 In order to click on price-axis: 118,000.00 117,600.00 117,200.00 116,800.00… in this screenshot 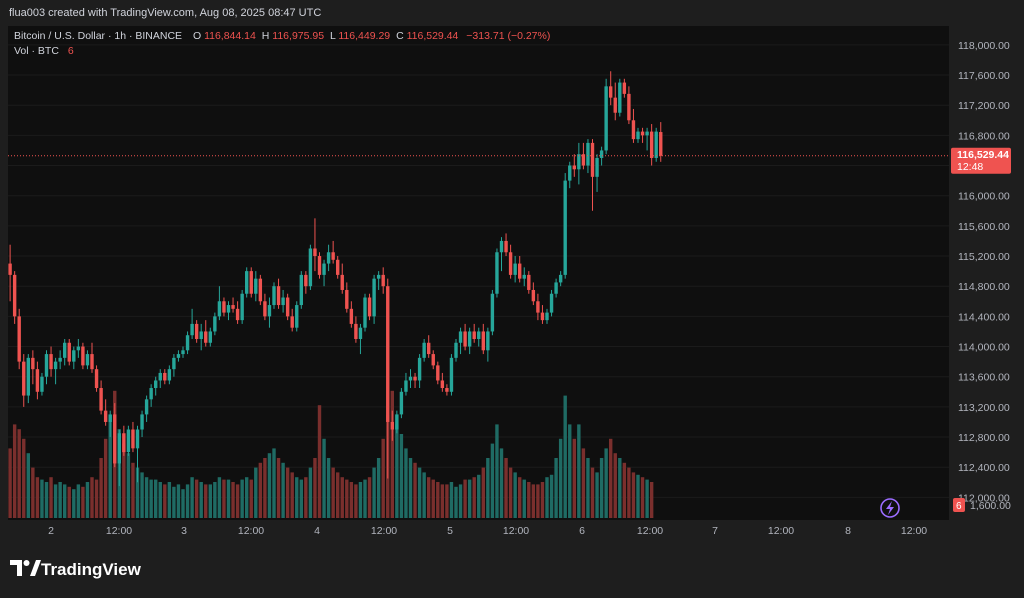, I will do `click(984, 272)`.